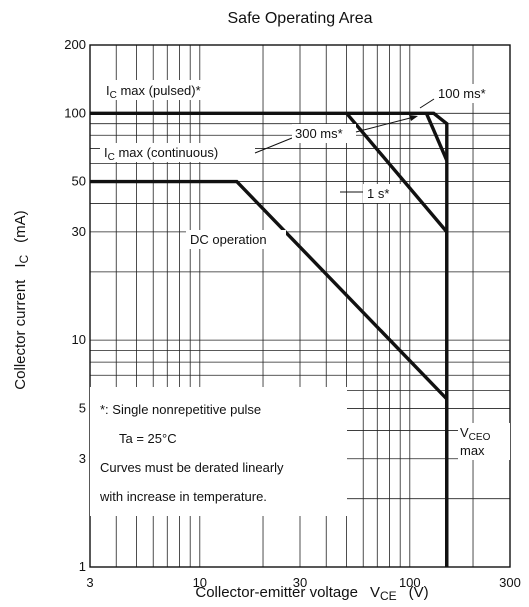 The height and width of the screenshot is (607, 529). Describe the element at coordinates (148, 438) in the screenshot. I see `note-line-2: Ta = 25°C` at that location.